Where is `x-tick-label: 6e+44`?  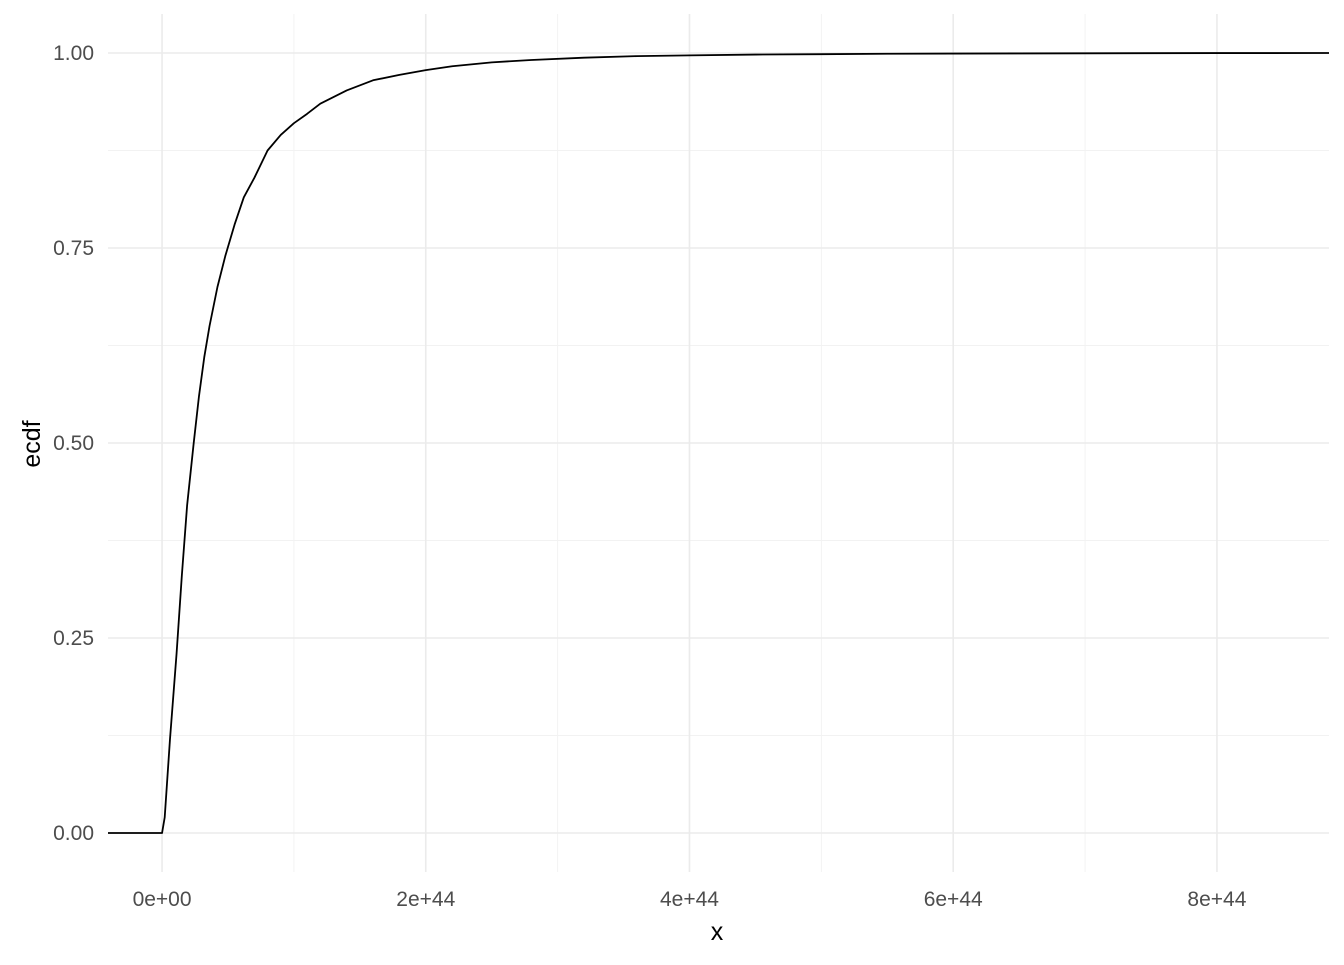 x-tick-label: 6e+44 is located at coordinates (953, 899).